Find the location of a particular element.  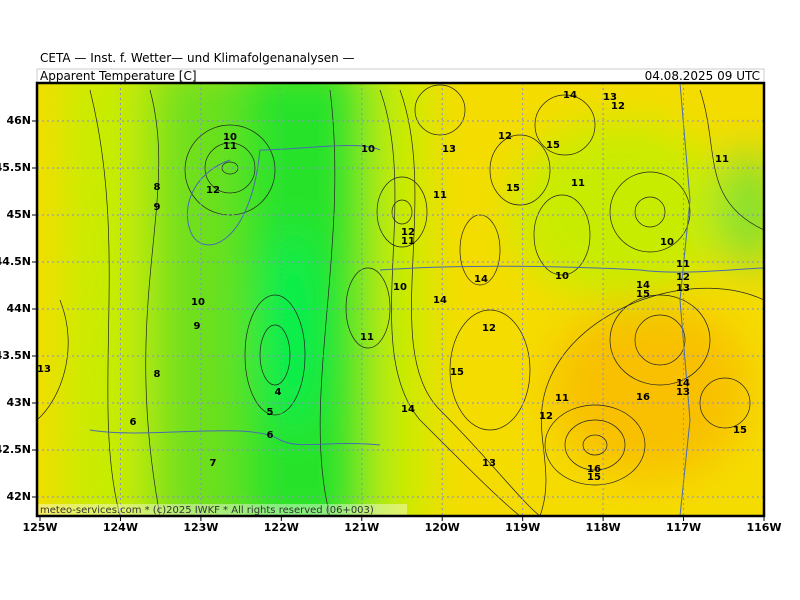

lat-label: 45.5N is located at coordinates (15, 167).